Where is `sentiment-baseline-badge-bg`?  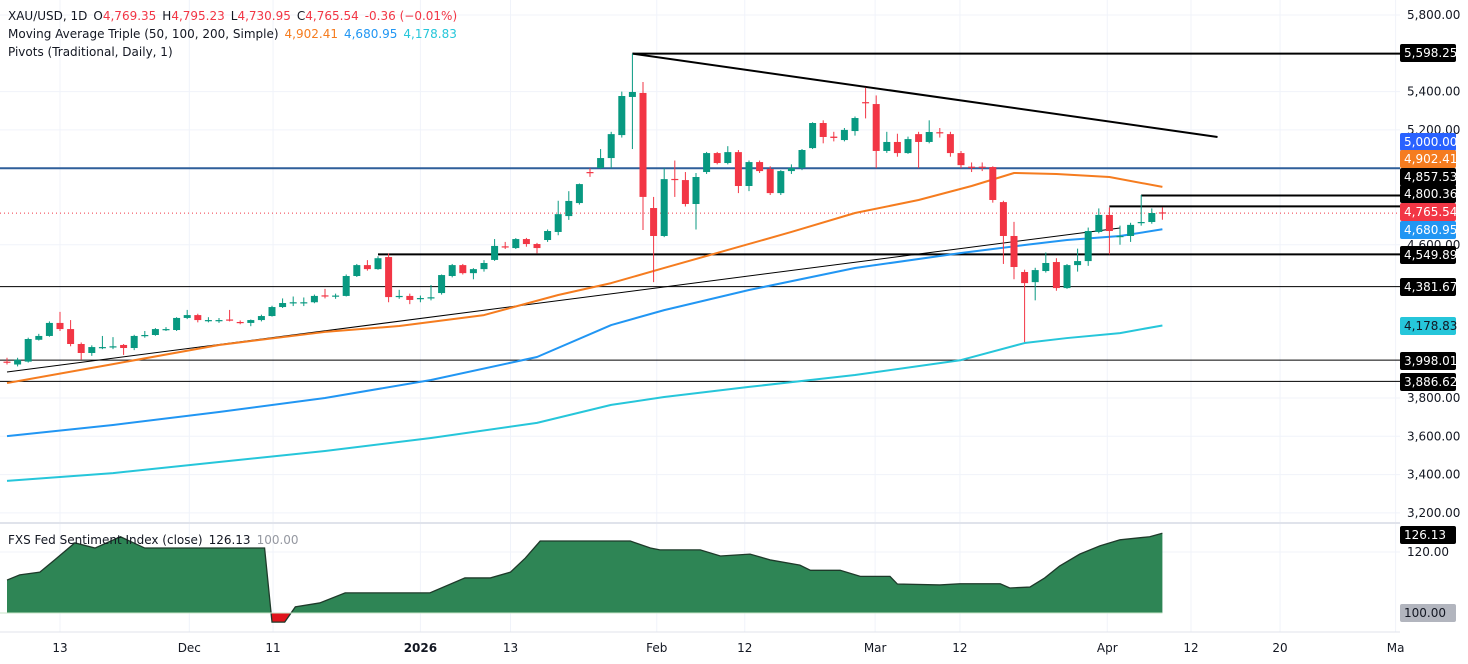
sentiment-baseline-badge-bg is located at coordinates (1428, 613).